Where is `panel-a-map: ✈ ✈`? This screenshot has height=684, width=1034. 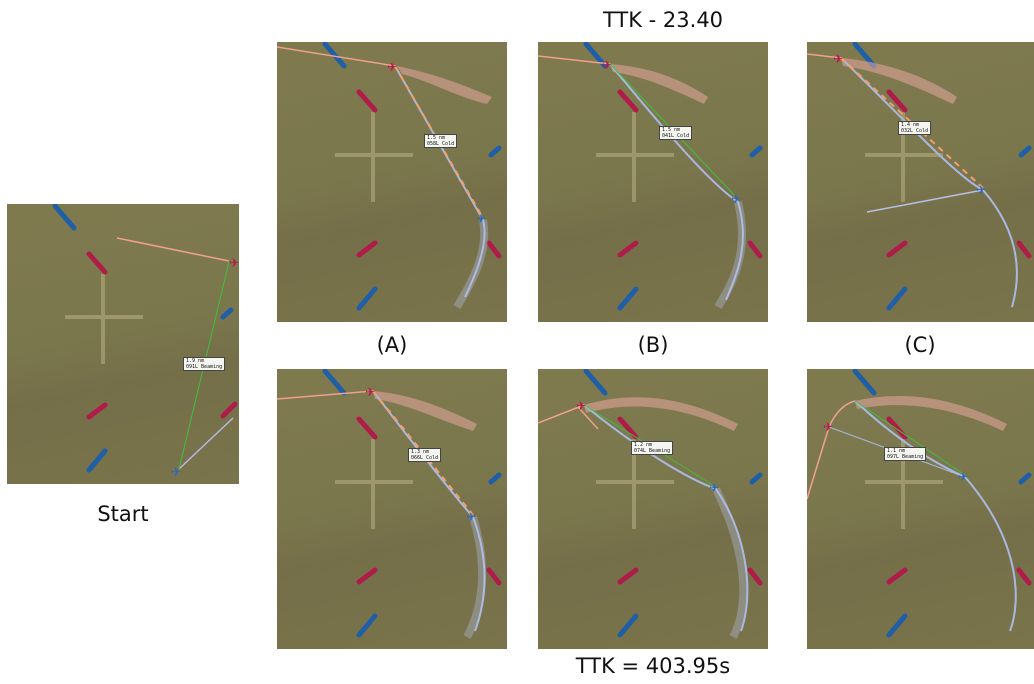 panel-a-map: ✈ ✈ is located at coordinates (389, 176).